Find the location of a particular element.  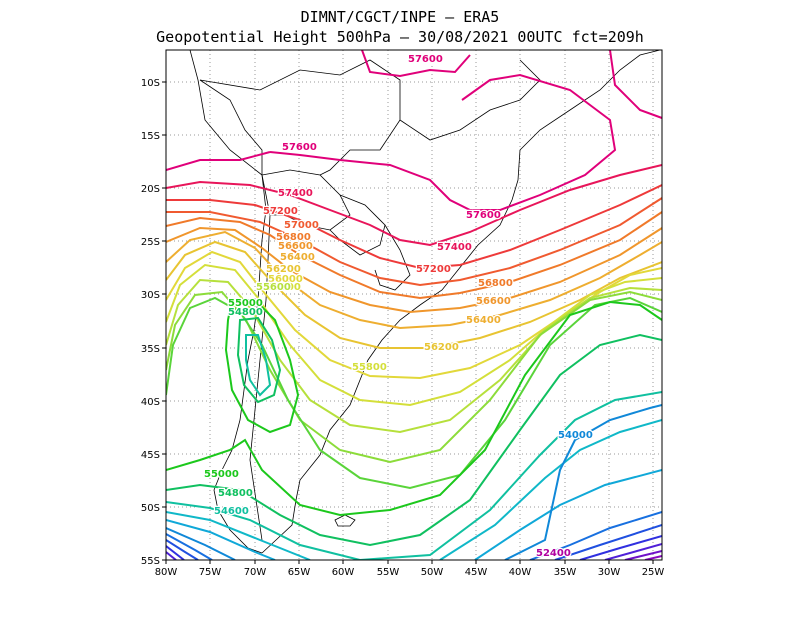

contour-57600-loop is located at coordinates (443, 142).